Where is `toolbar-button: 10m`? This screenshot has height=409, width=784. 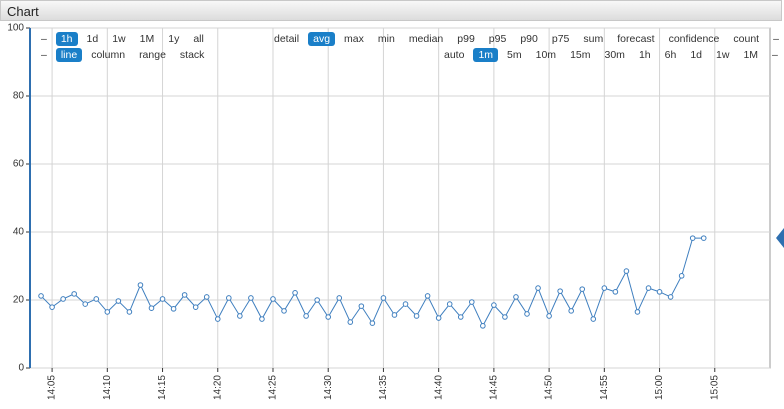
toolbar-button: 10m is located at coordinates (546, 55).